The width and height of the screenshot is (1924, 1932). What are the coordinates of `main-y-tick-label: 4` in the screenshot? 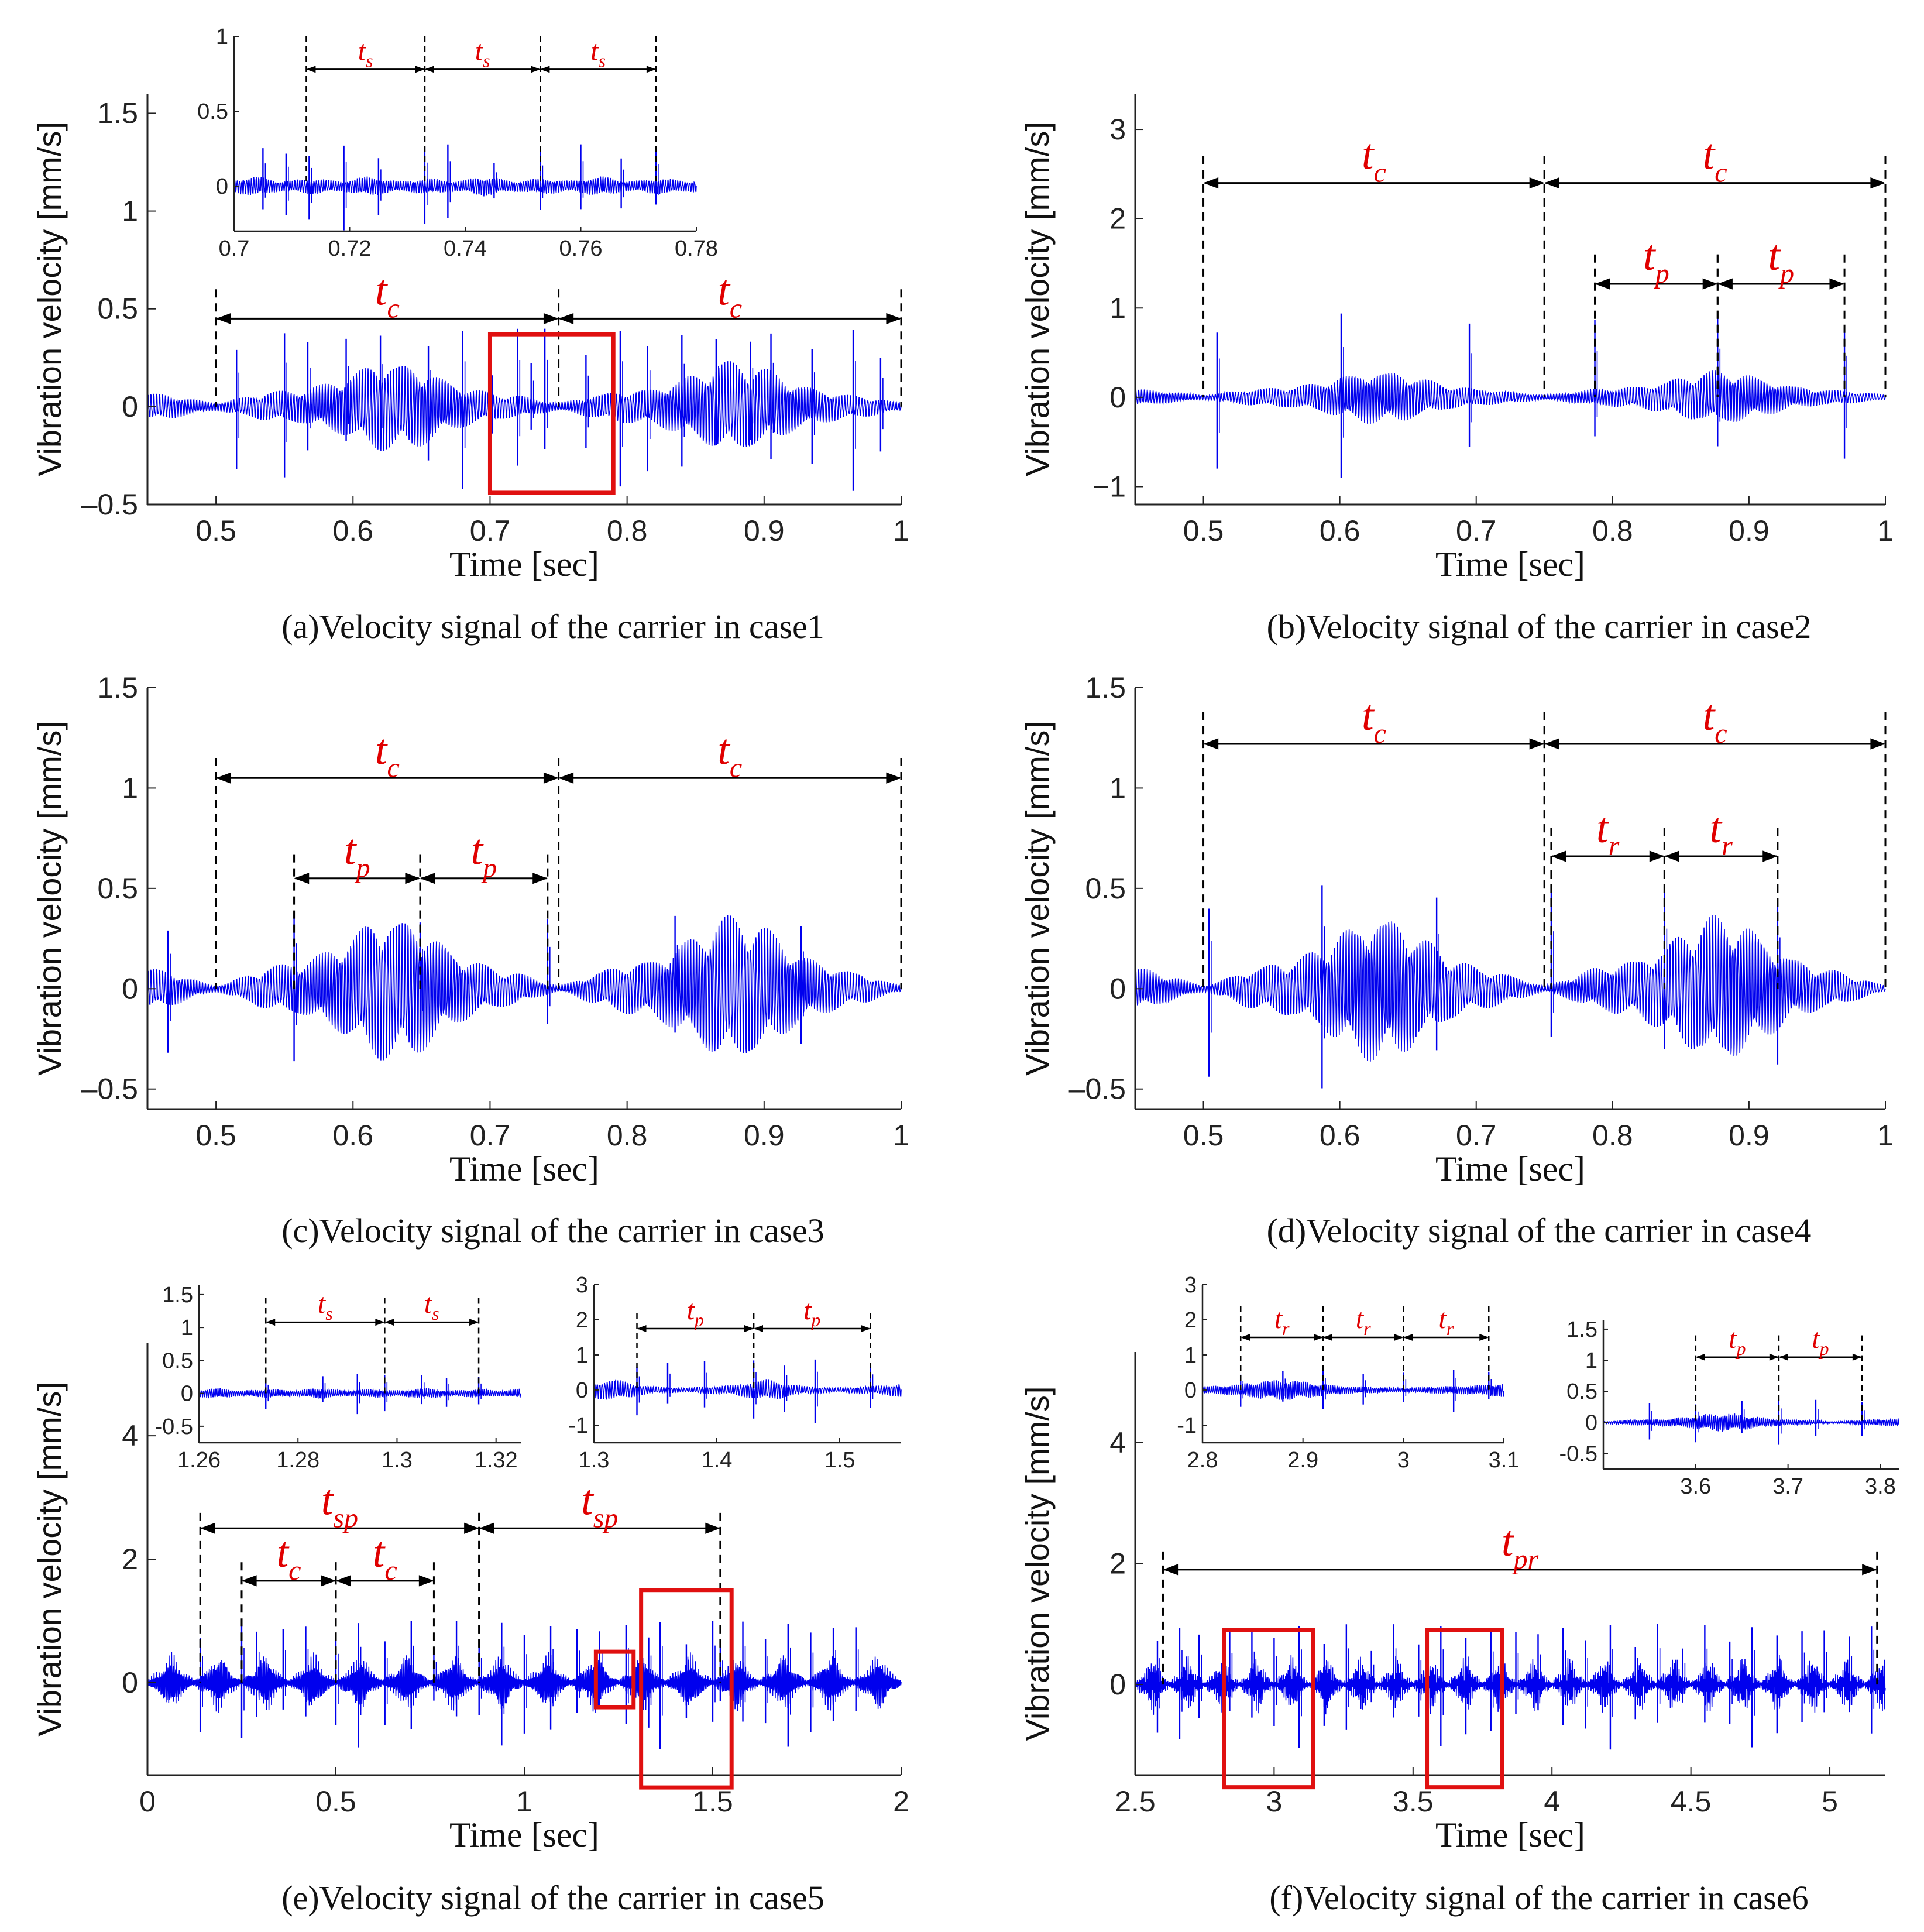 It's located at (1117, 1443).